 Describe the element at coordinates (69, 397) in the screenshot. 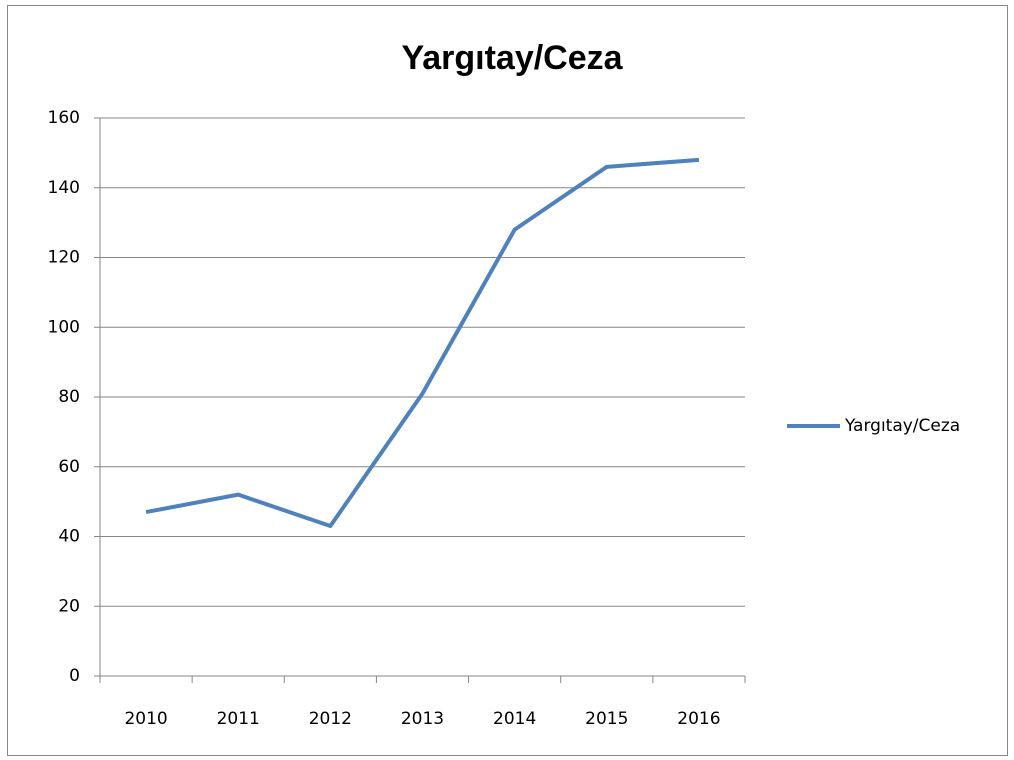

I see `y-tick-label: 80` at that location.